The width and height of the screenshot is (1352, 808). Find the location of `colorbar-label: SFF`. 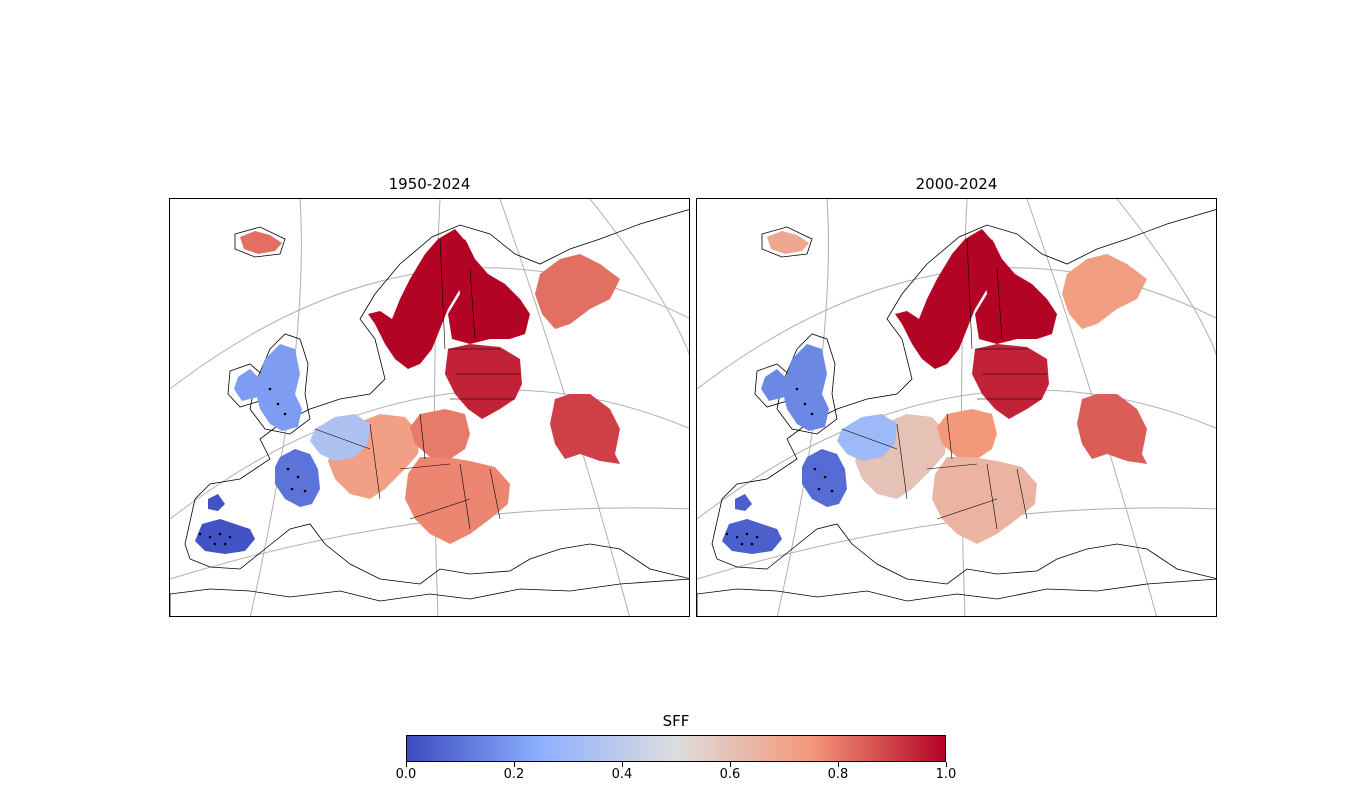

colorbar-label: SFF is located at coordinates (676, 721).